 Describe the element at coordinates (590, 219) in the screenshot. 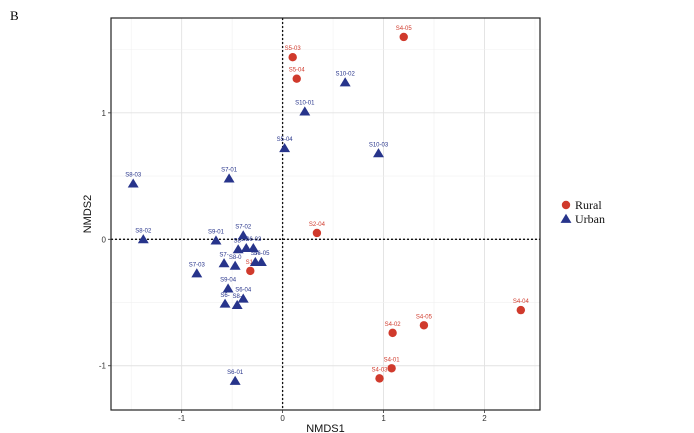

I see `legend-label: Urban` at that location.